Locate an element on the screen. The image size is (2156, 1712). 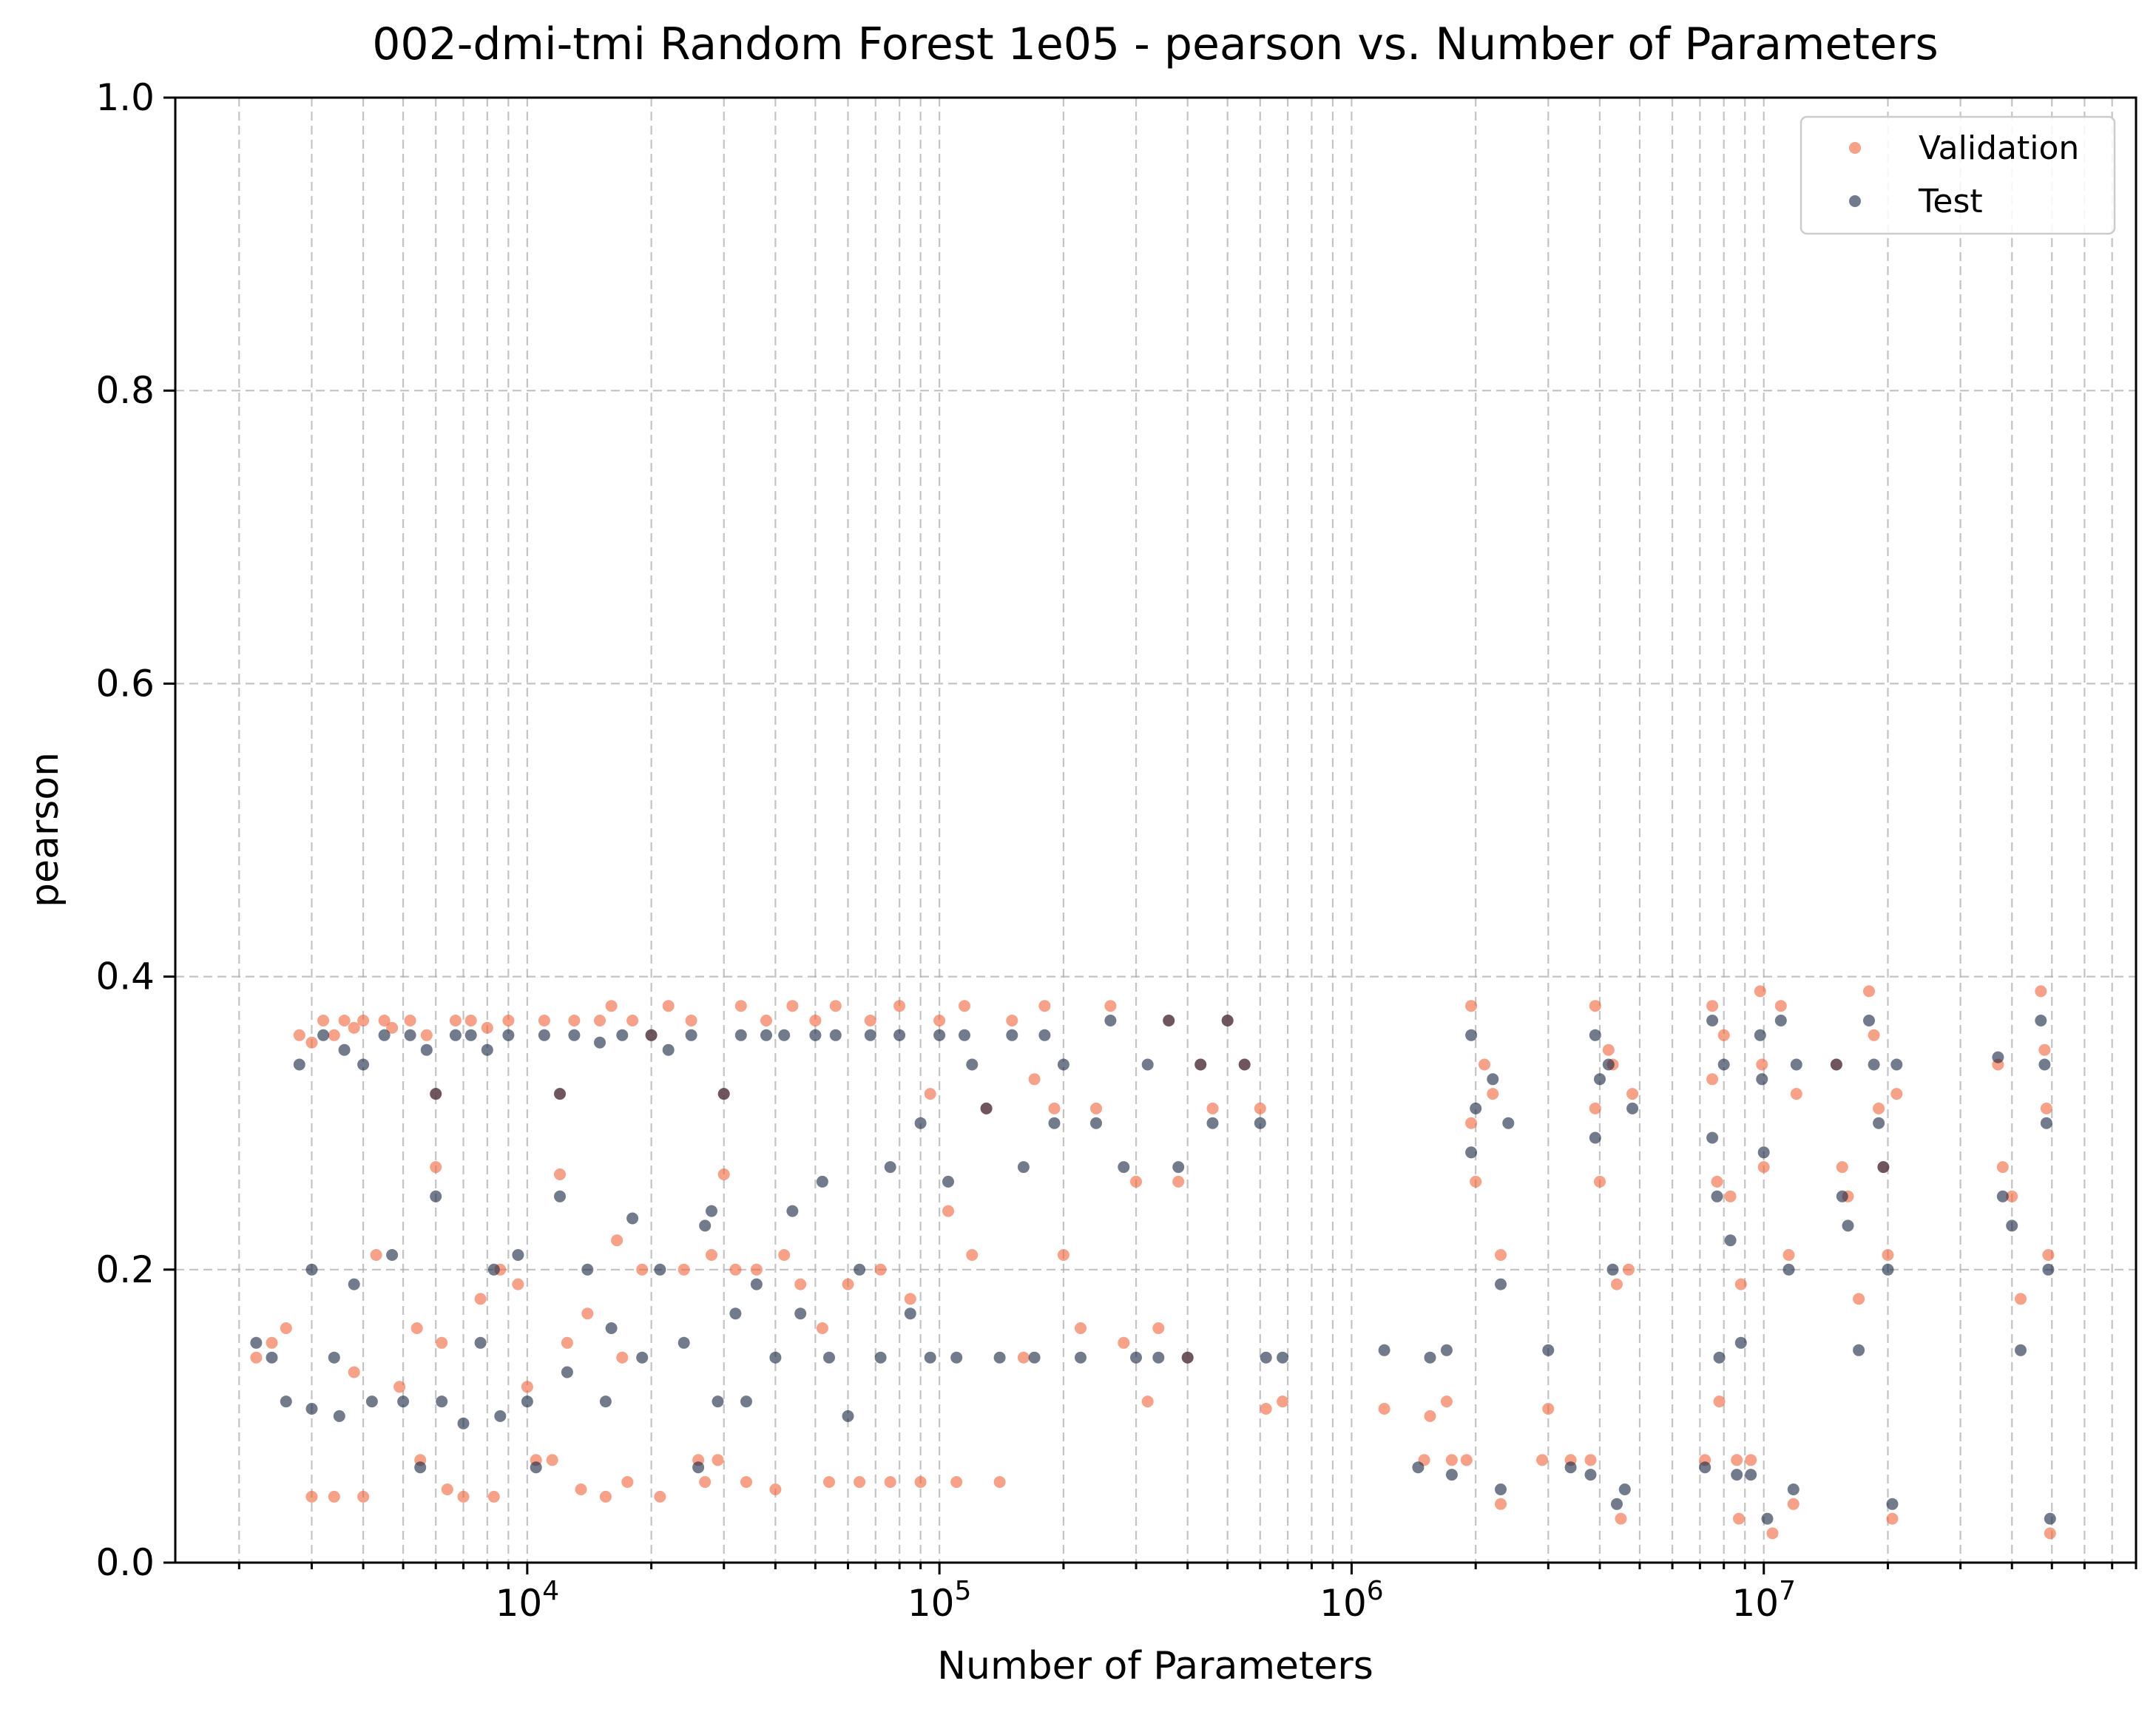
x-tick-label: 104 is located at coordinates (528, 1600).